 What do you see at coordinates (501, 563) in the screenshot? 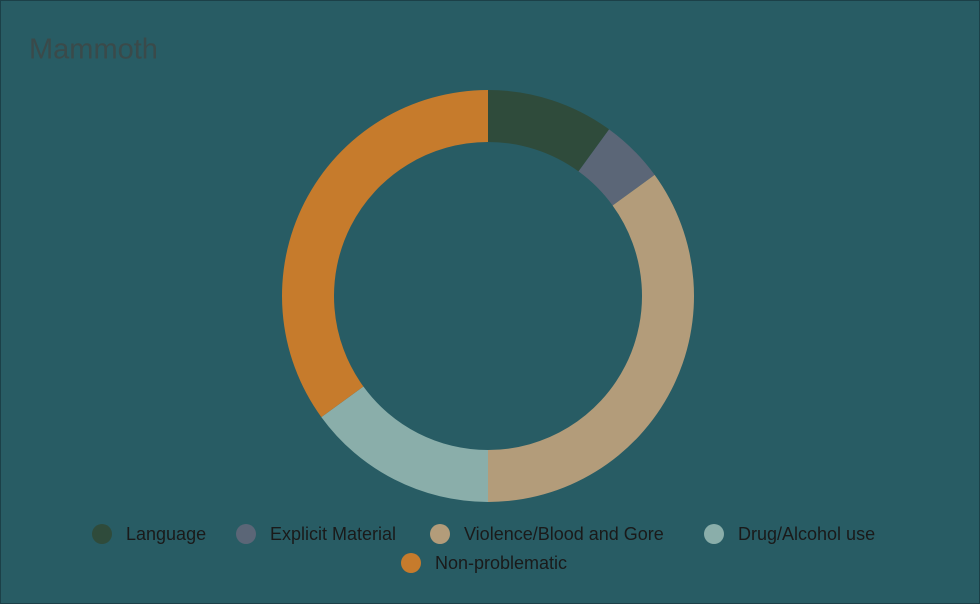
I see `legend-label: Non-problematic` at bounding box center [501, 563].